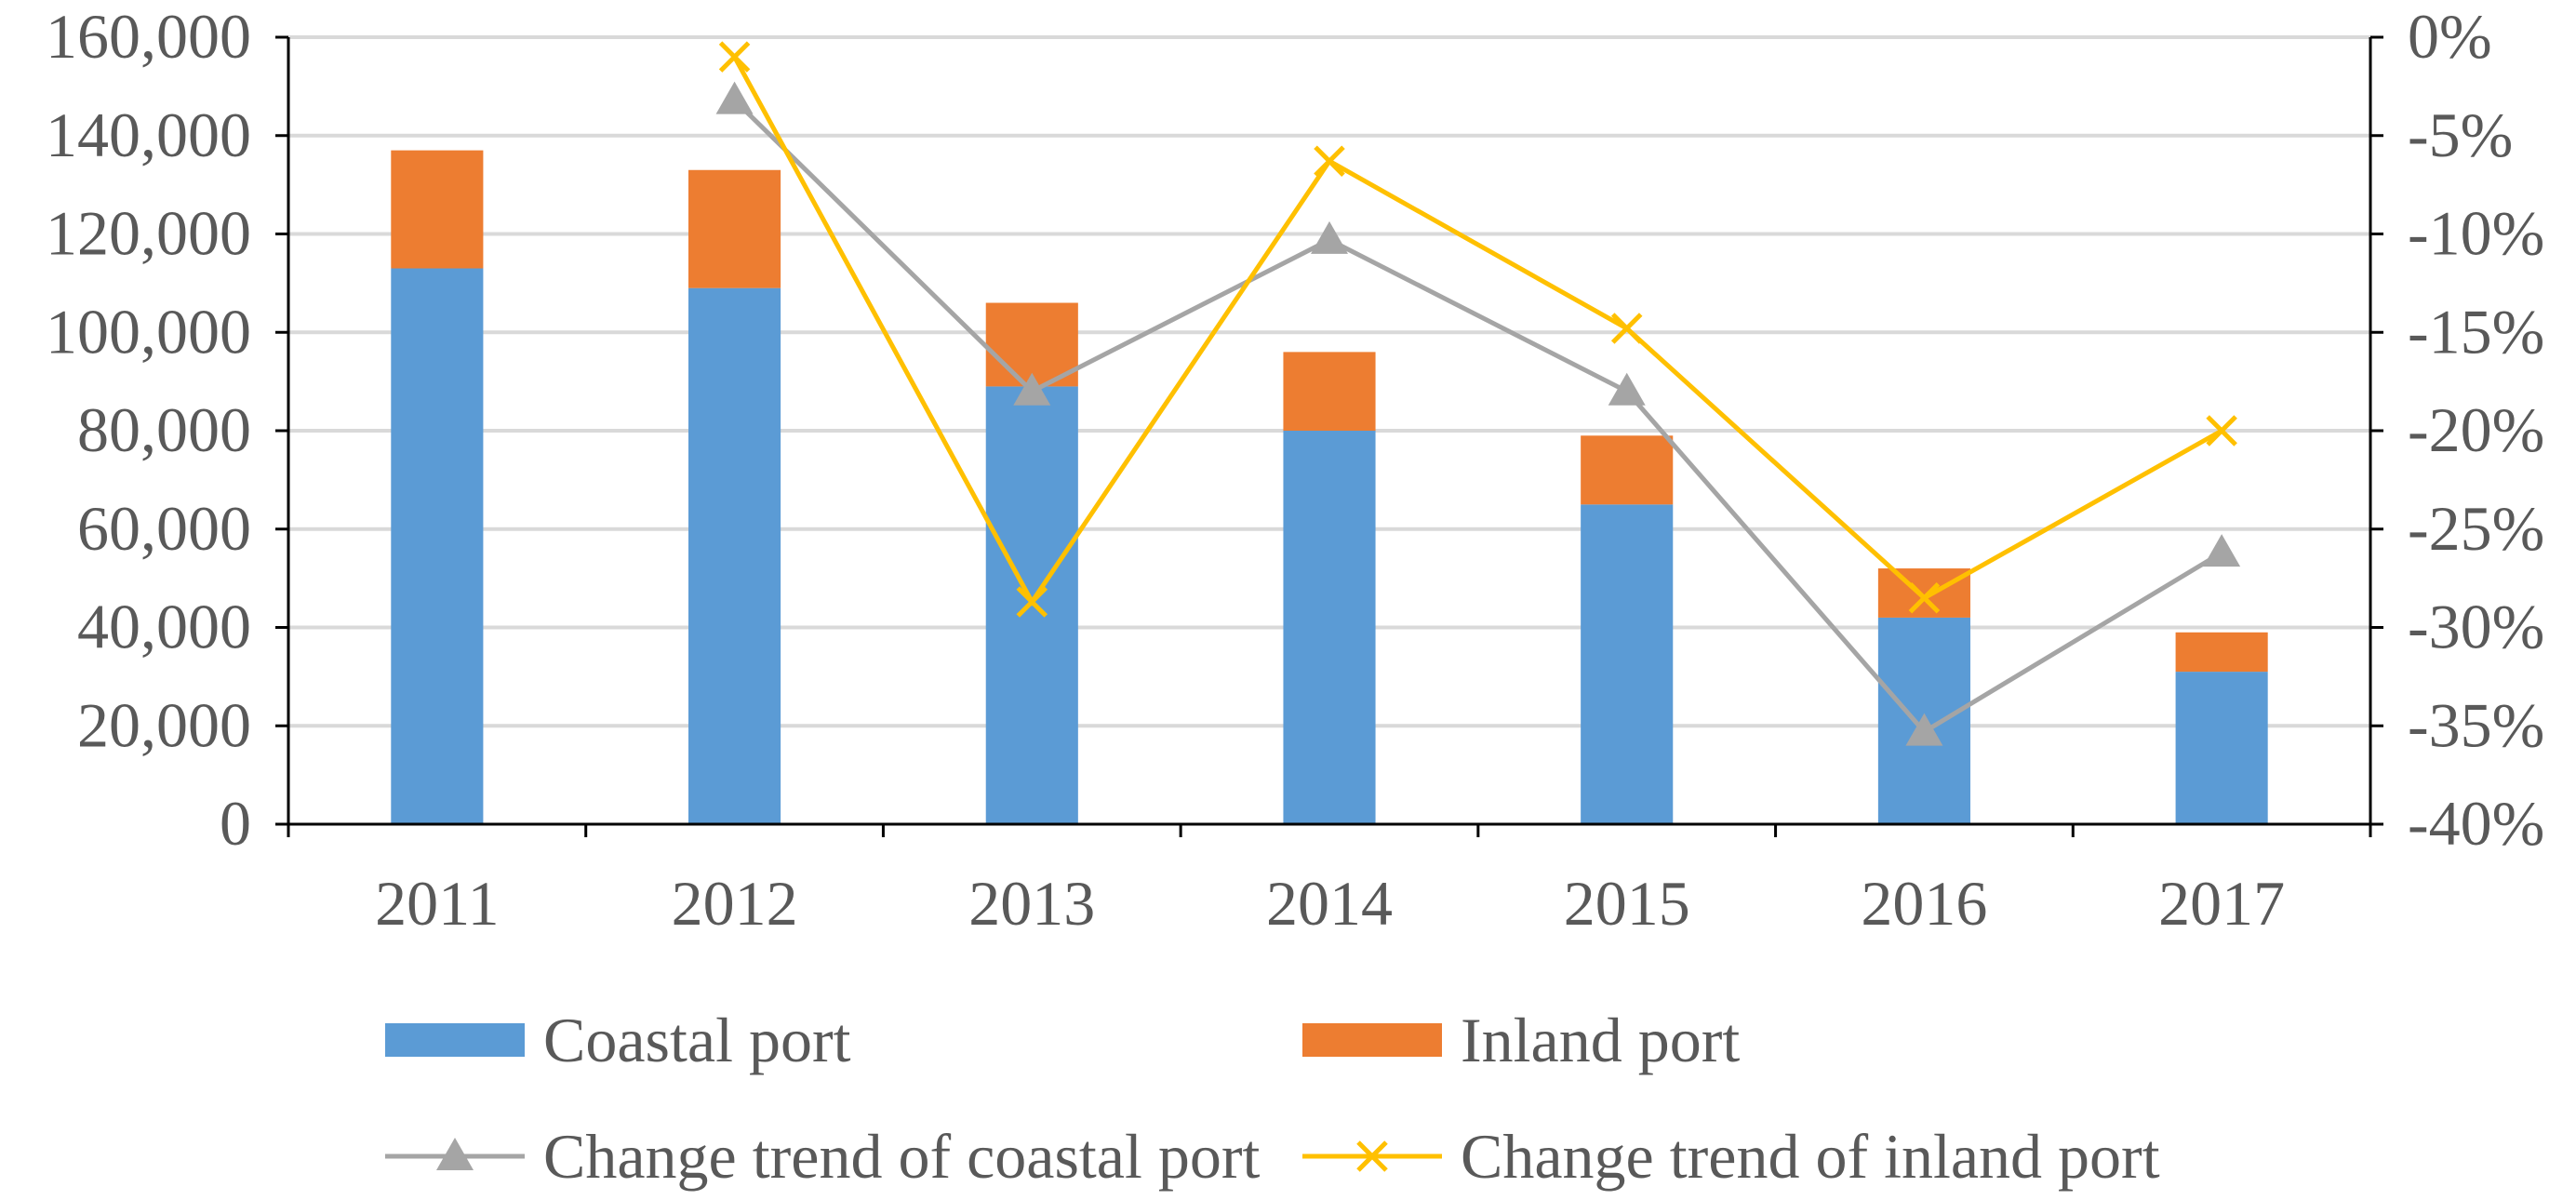 This screenshot has height=1200, width=2576. What do you see at coordinates (734, 556) in the screenshot?
I see `bar-coastal-port-2012` at bounding box center [734, 556].